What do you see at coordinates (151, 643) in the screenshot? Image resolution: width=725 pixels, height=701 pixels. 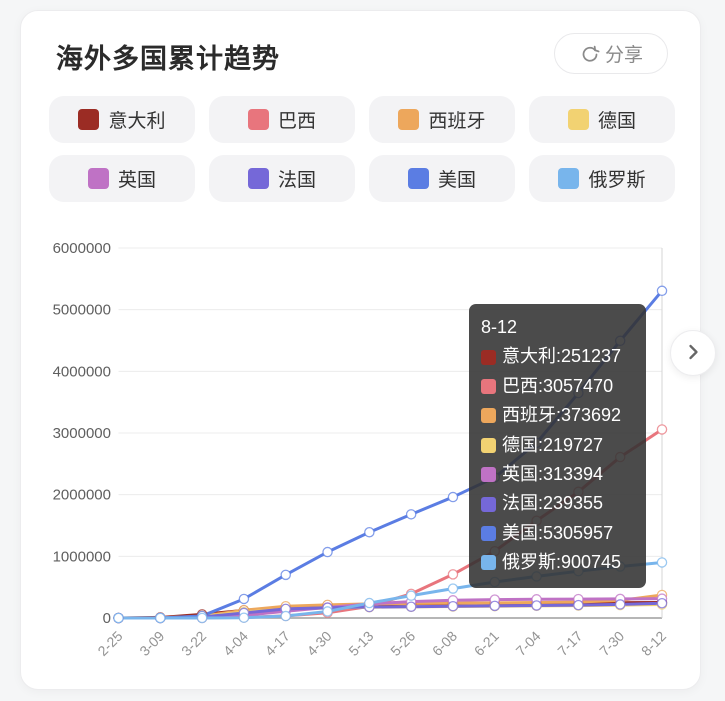 I see `svg-text: 3-09` at bounding box center [151, 643].